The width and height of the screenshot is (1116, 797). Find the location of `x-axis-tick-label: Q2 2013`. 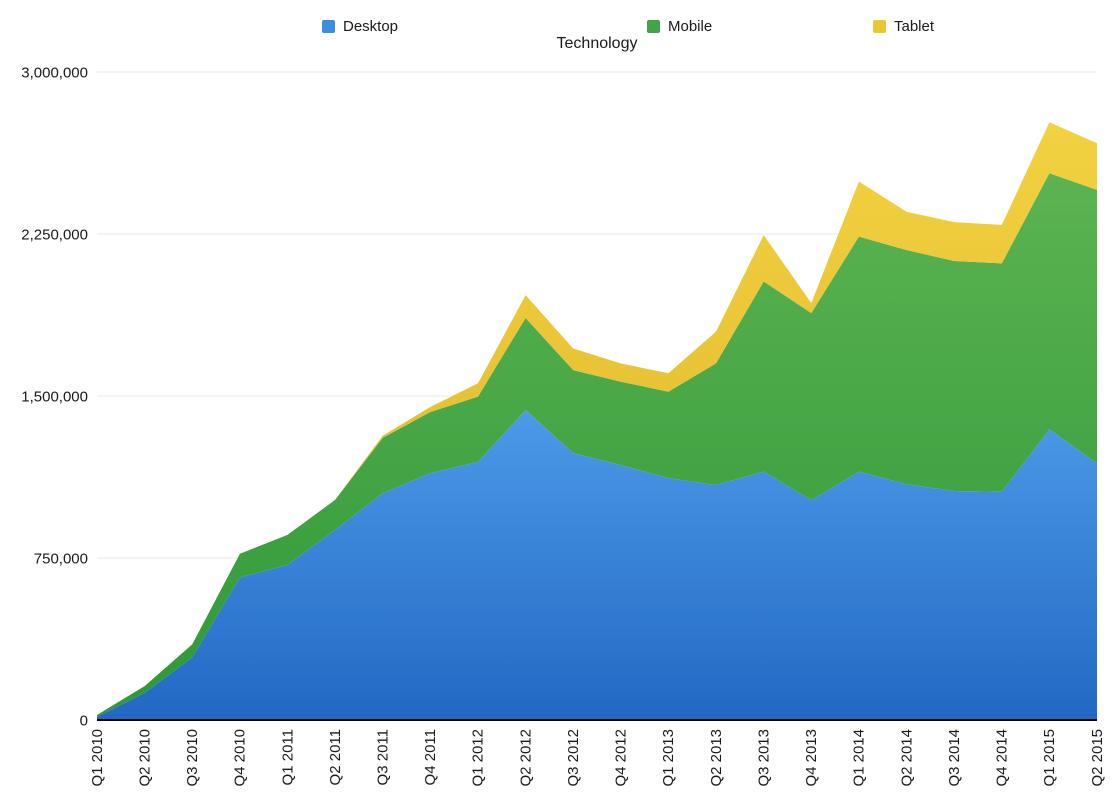

x-axis-tick-label: Q2 2013 is located at coordinates (716, 758).